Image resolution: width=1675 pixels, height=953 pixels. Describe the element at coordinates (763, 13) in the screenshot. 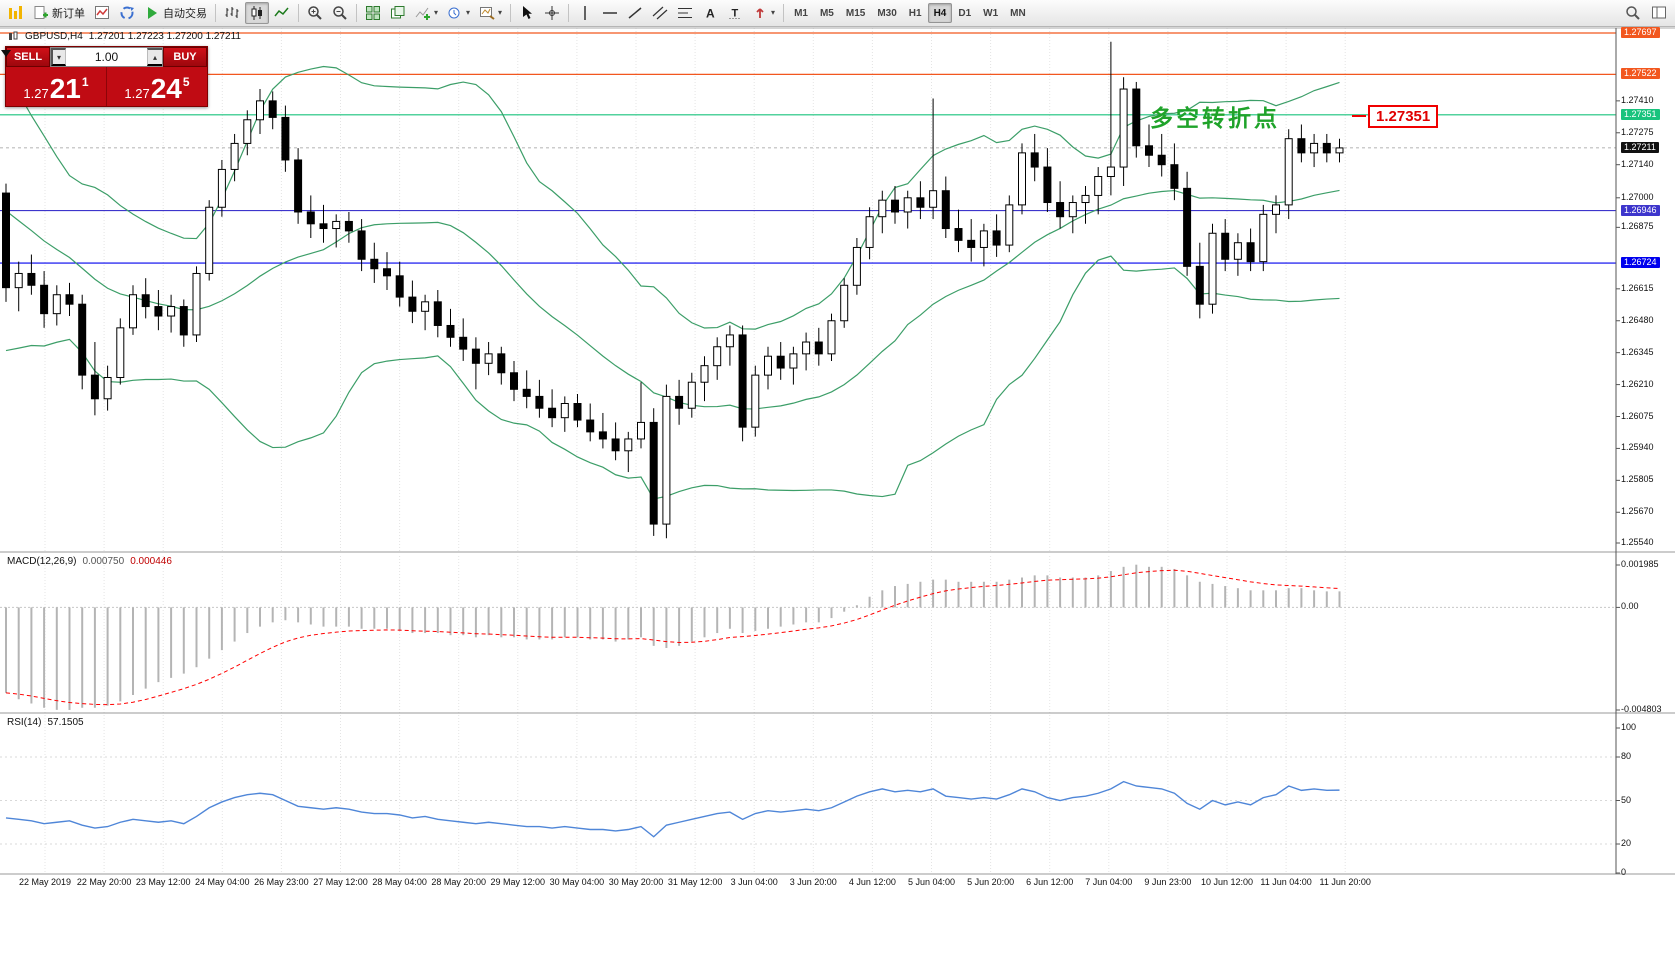

I see `arrows-tool-button: ▾` at that location.